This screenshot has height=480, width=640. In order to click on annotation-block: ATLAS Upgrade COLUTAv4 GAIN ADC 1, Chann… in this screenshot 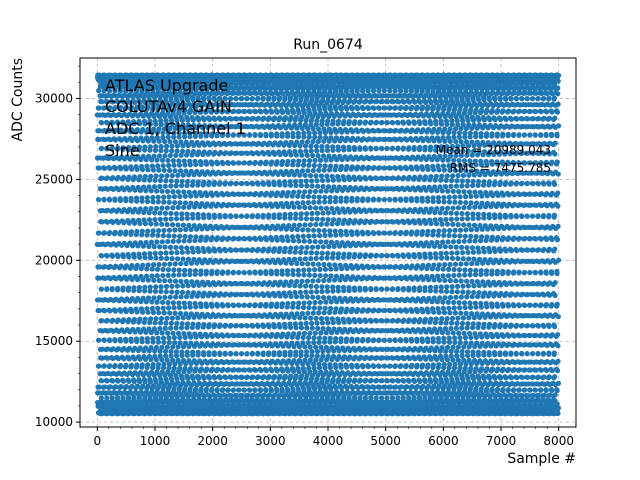, I will do `click(175, 118)`.